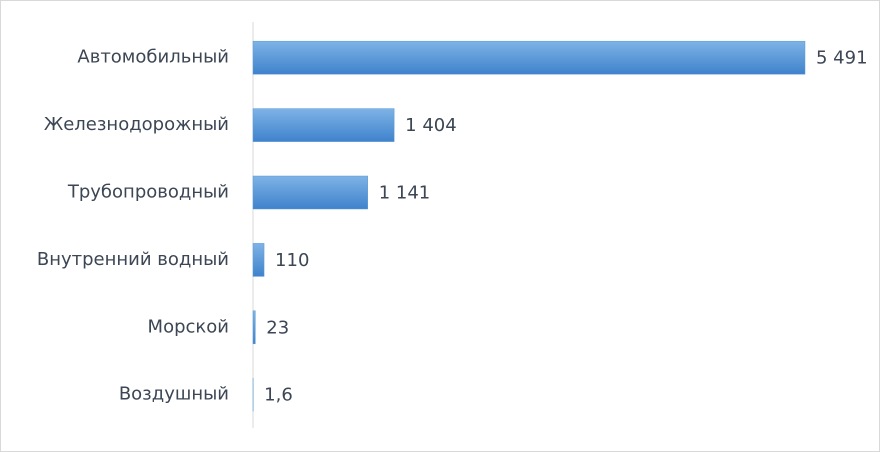 The height and width of the screenshot is (452, 880). I want to click on category-label: Трубопроводный, so click(148, 192).